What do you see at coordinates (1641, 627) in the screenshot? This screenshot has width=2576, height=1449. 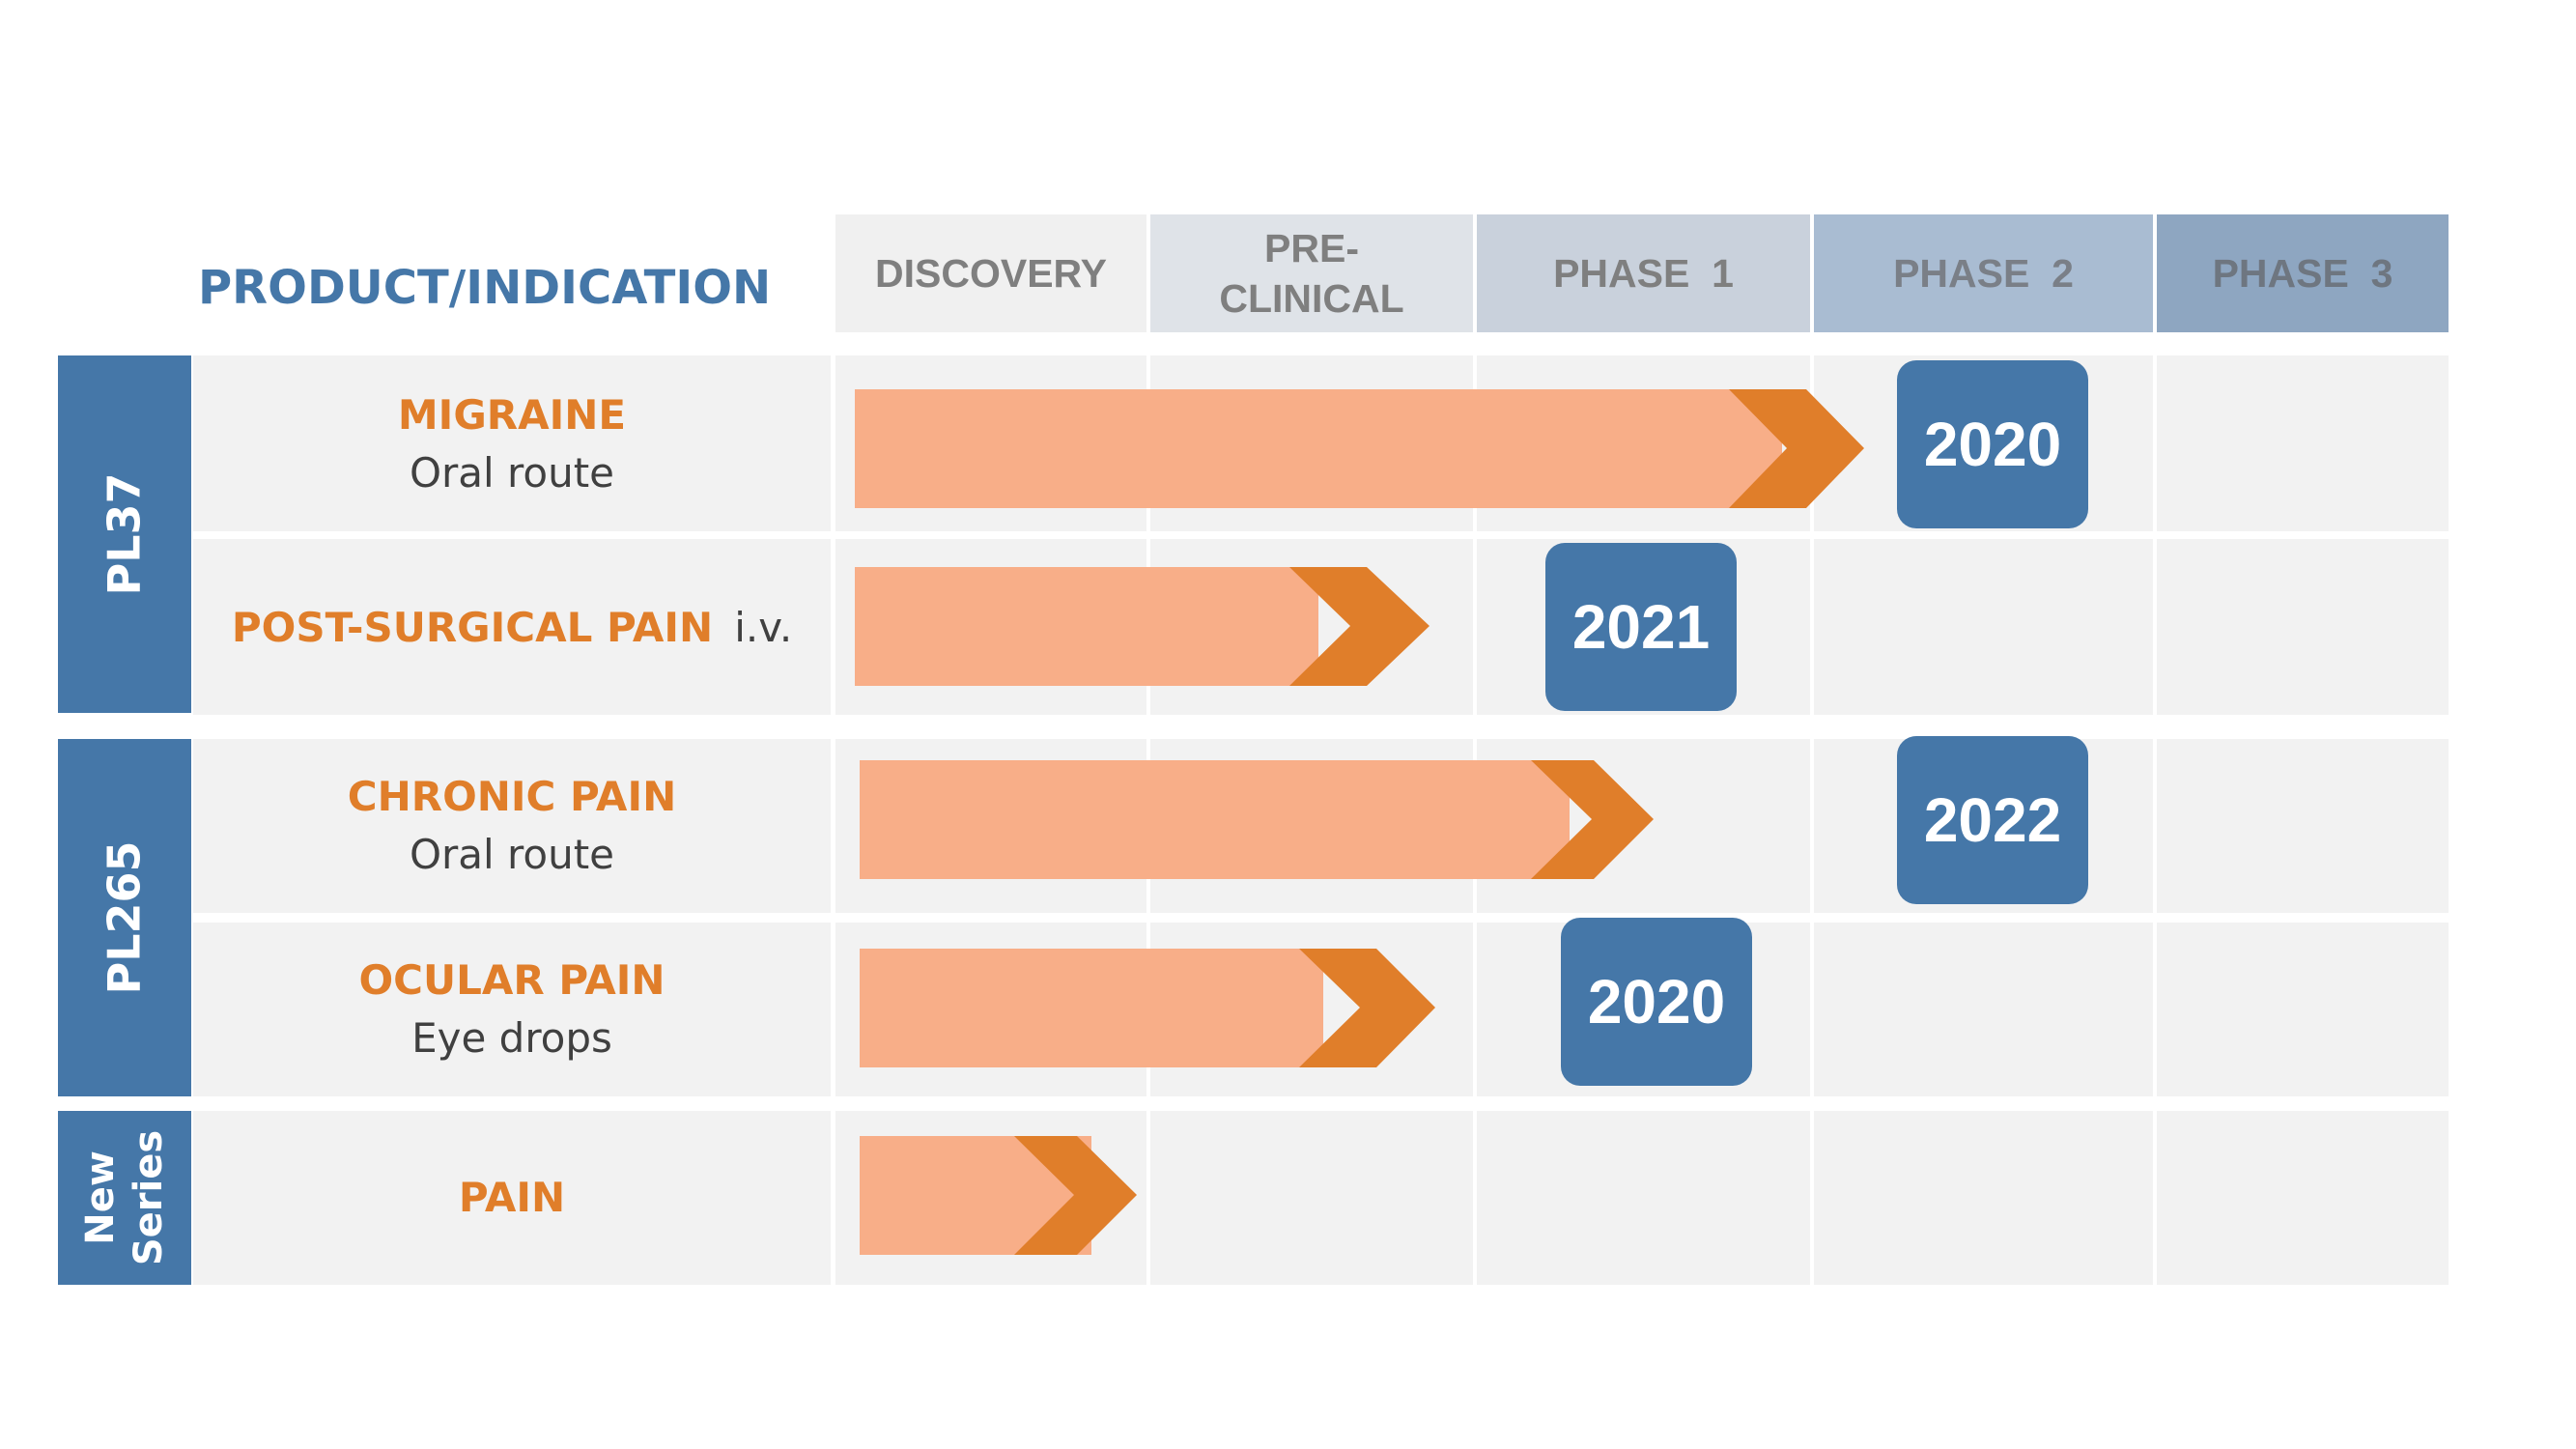 I see `year-badge-post-surgical-pain: 2021` at bounding box center [1641, 627].